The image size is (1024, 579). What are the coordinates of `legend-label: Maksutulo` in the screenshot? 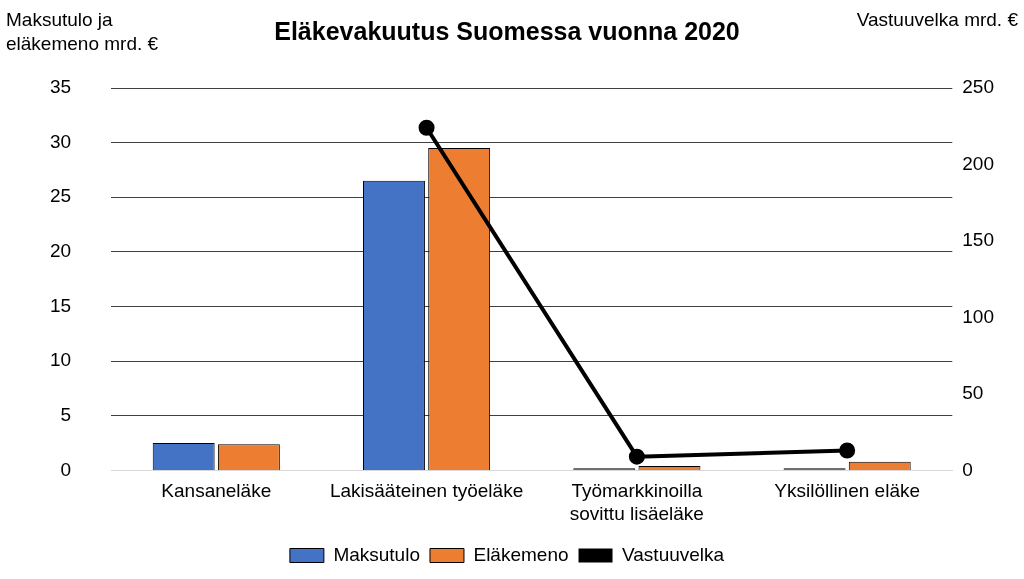 It's located at (376, 554).